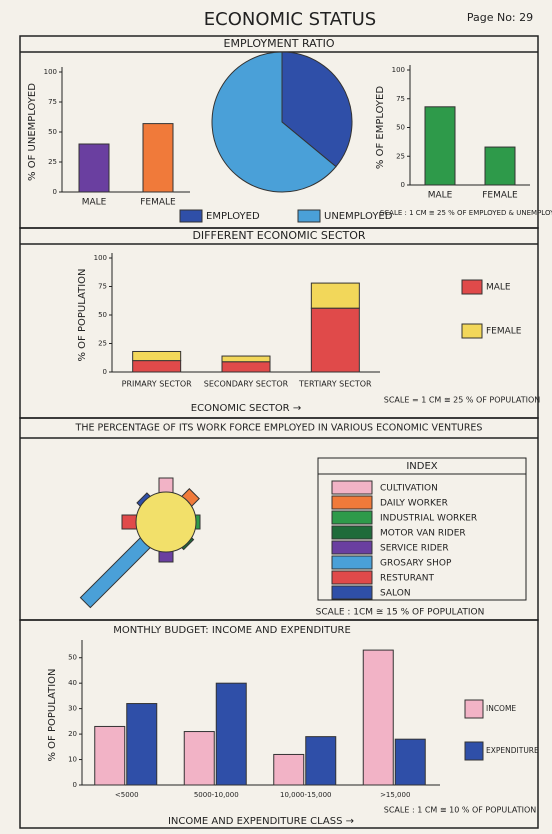 Image resolution: width=552 pixels, height=834 pixels. I want to click on x-tick-label: SECONDARY SECTOR, so click(246, 384).